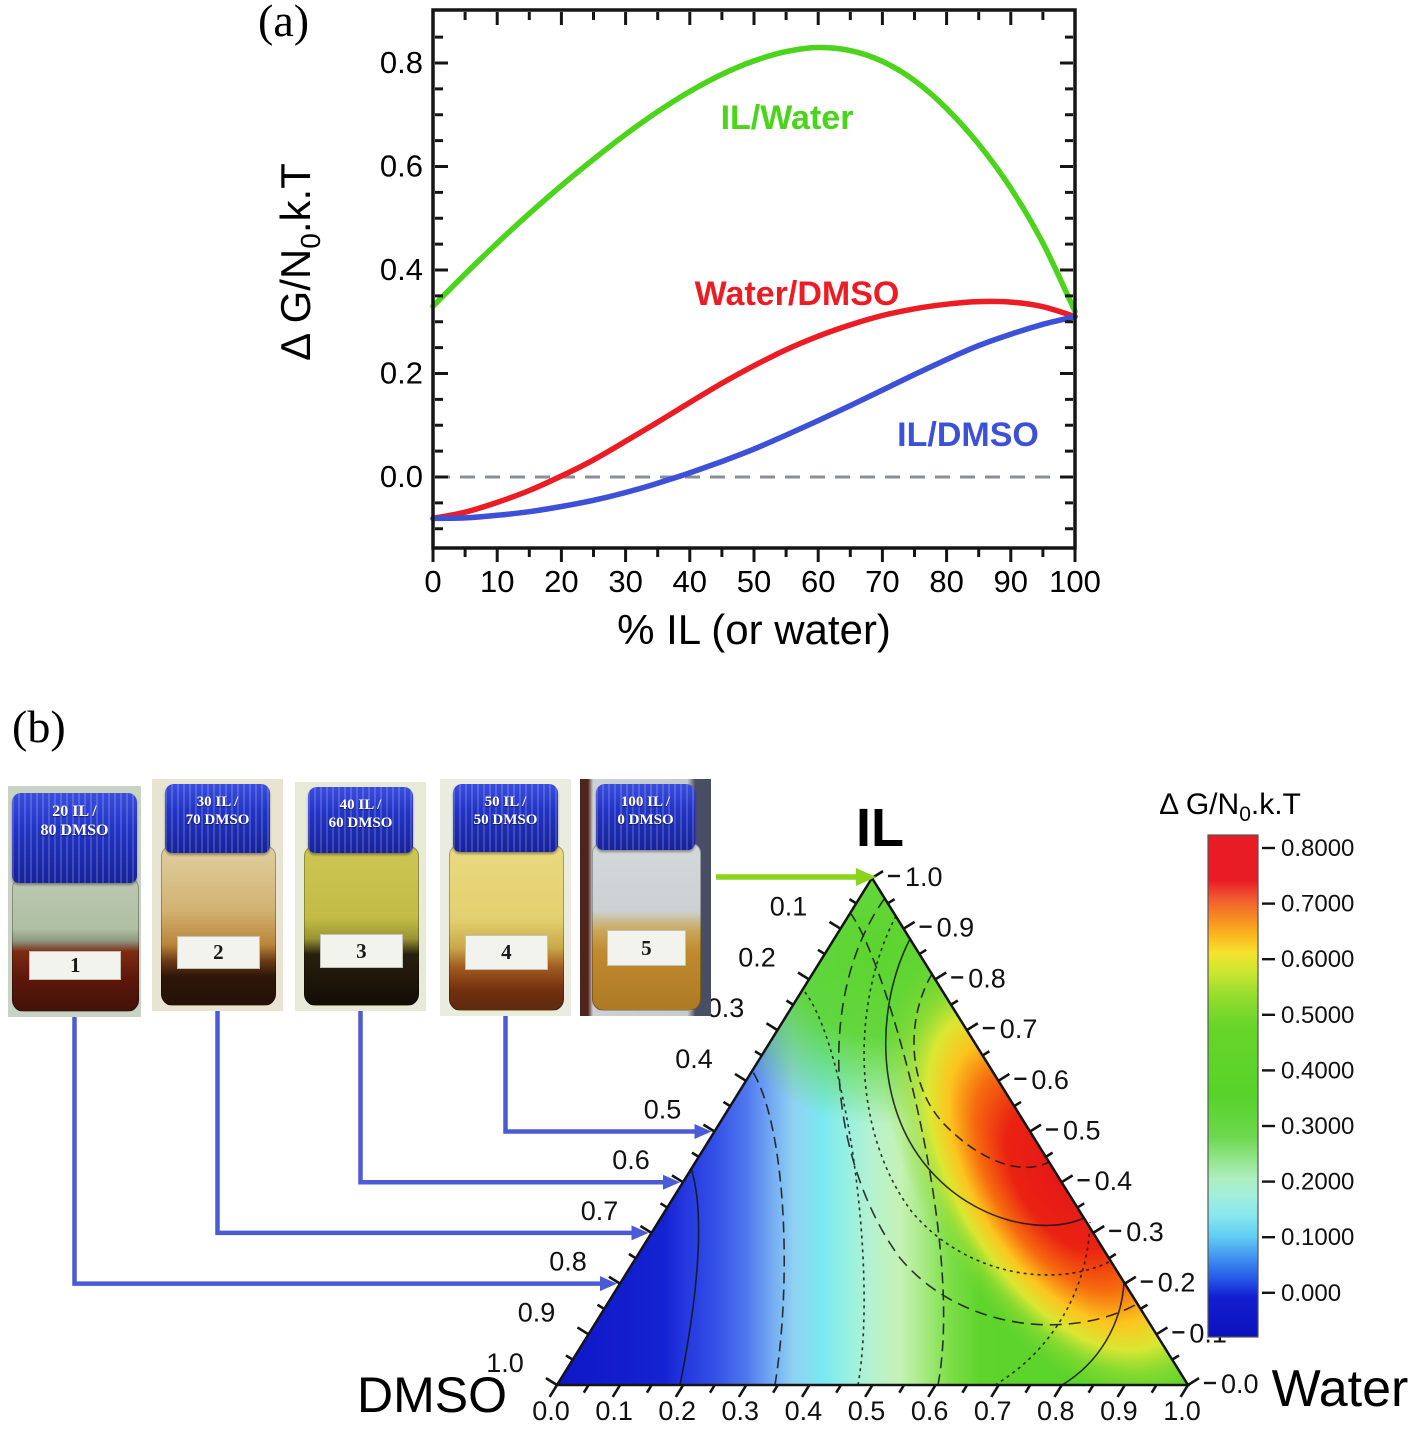 Image resolution: width=1422 pixels, height=1453 pixels. I want to click on x-tick-label: 80, so click(946, 581).